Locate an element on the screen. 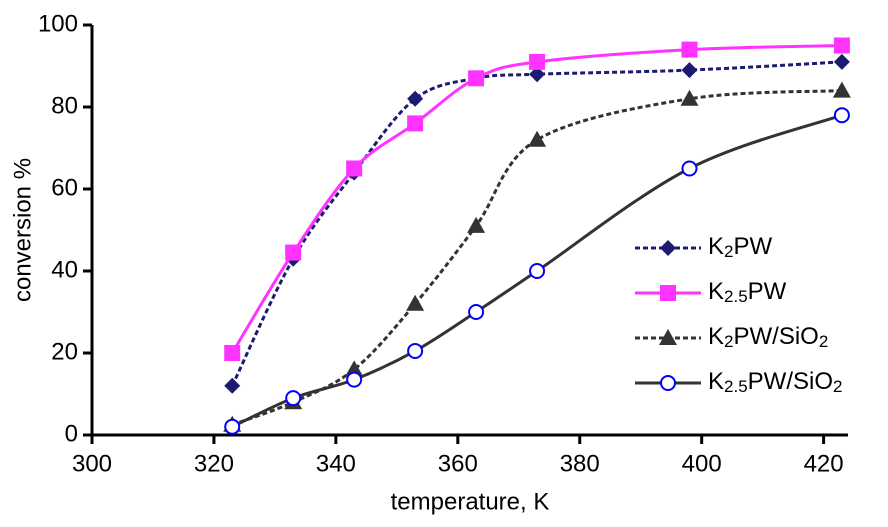 Image resolution: width=888 pixels, height=527 pixels. y-tick-label: 40 is located at coordinates (64, 269).